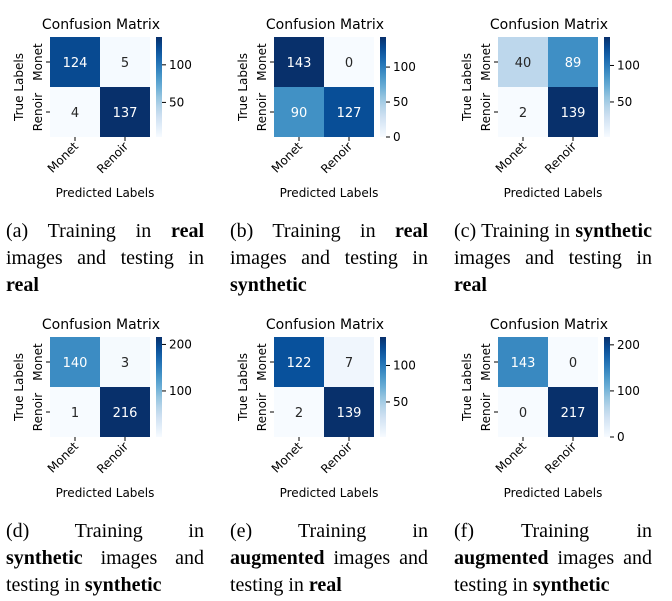 This screenshot has width=672, height=601. I want to click on caption-label: (b), so click(251, 231).